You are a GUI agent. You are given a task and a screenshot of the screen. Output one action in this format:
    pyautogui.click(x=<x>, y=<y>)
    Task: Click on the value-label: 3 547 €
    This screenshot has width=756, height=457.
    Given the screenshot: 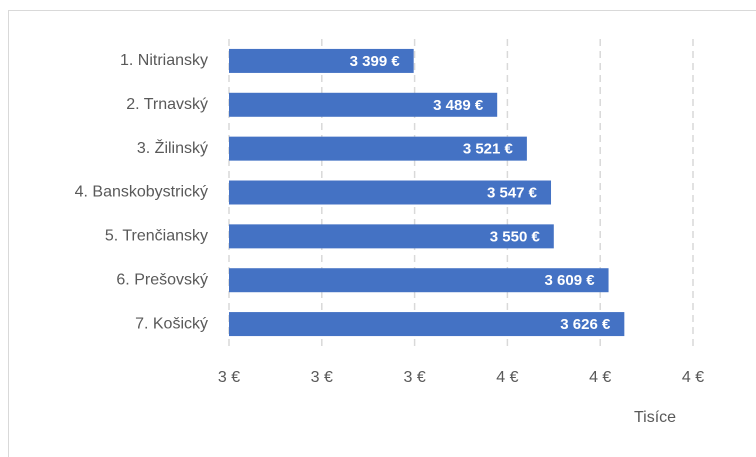 What is the action you would take?
    pyautogui.click(x=512, y=192)
    